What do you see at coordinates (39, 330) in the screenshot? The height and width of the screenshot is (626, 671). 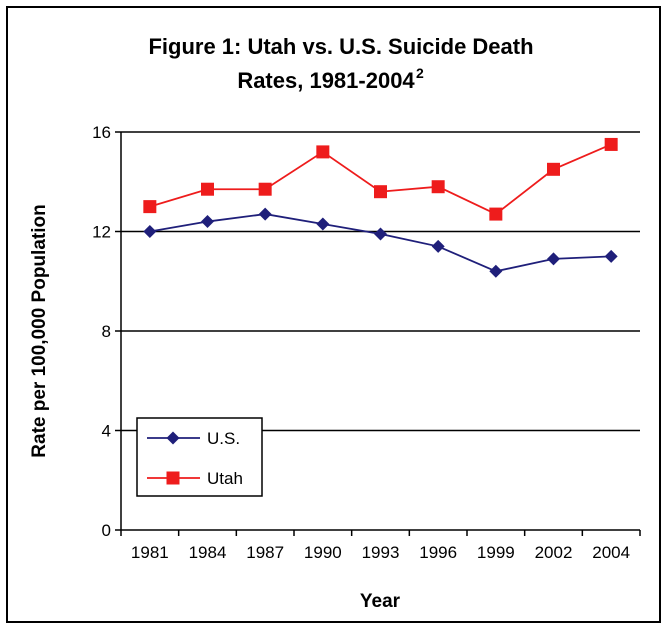 I see `y-axis-label: Rate per 100,000 Population` at bounding box center [39, 330].